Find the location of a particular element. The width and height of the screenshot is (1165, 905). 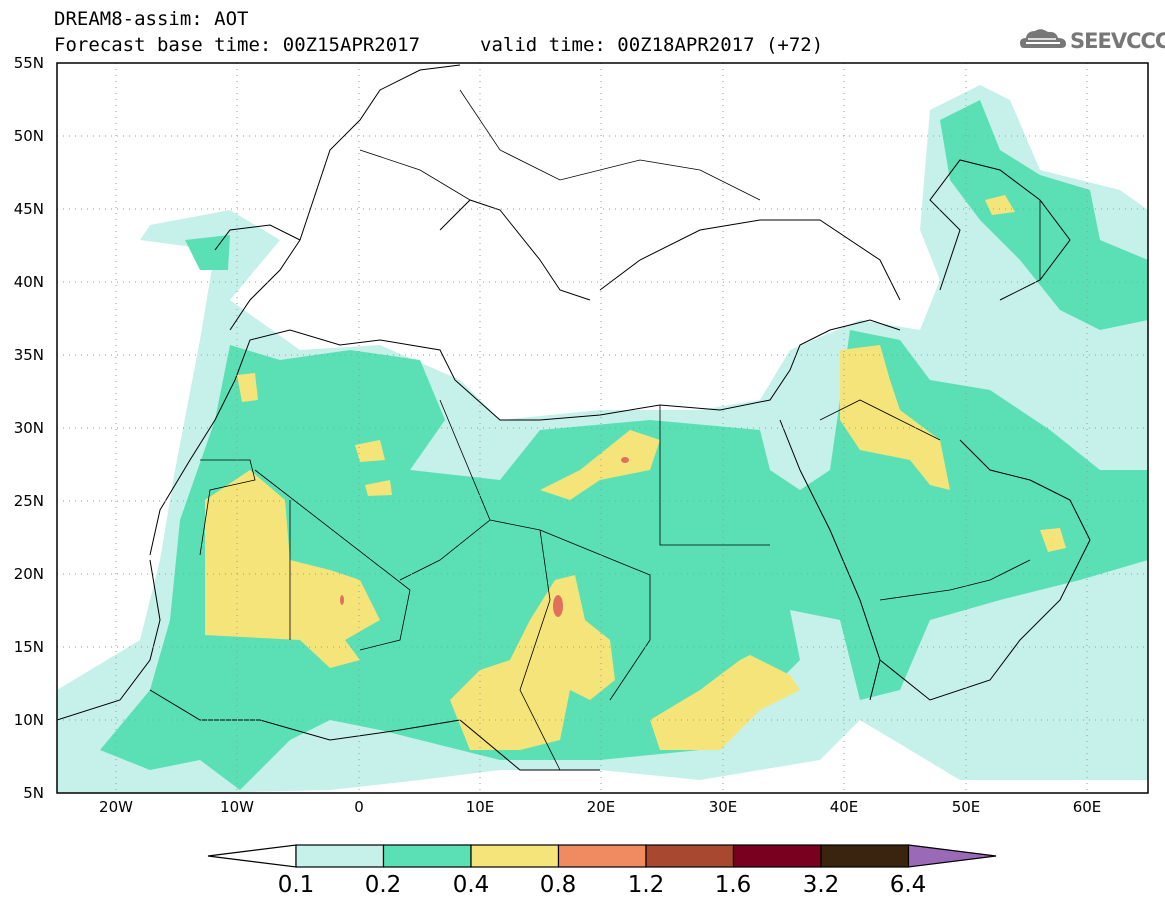

forecast-base-time: Forecast base time: 00Z15APR2017 is located at coordinates (237, 45).